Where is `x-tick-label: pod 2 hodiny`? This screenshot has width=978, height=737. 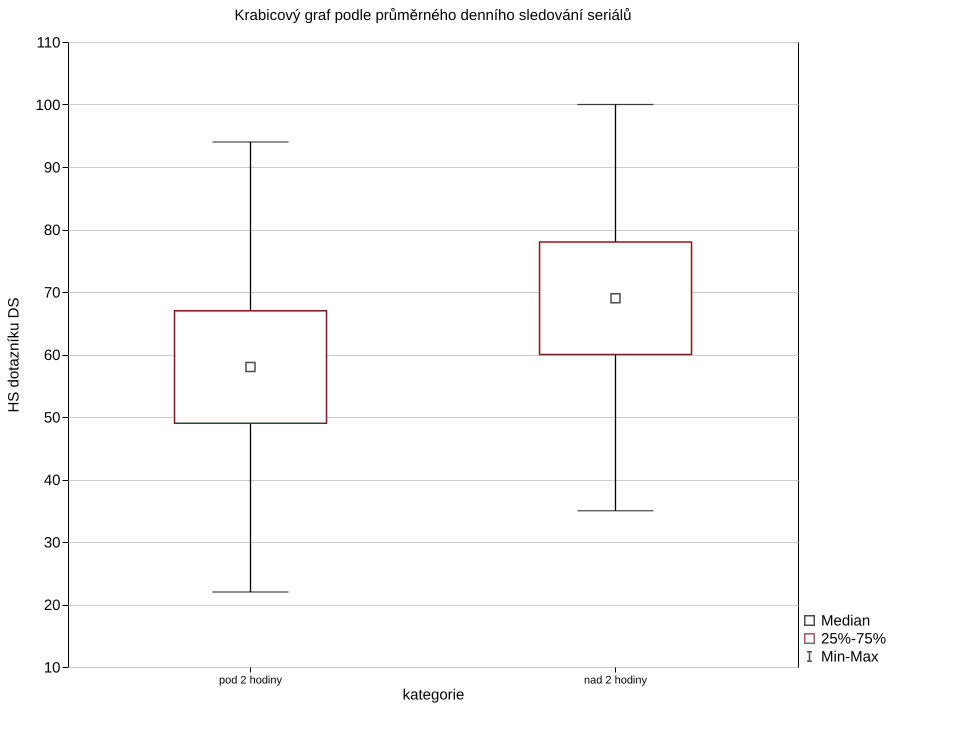 x-tick-label: pod 2 hodiny is located at coordinates (250, 680).